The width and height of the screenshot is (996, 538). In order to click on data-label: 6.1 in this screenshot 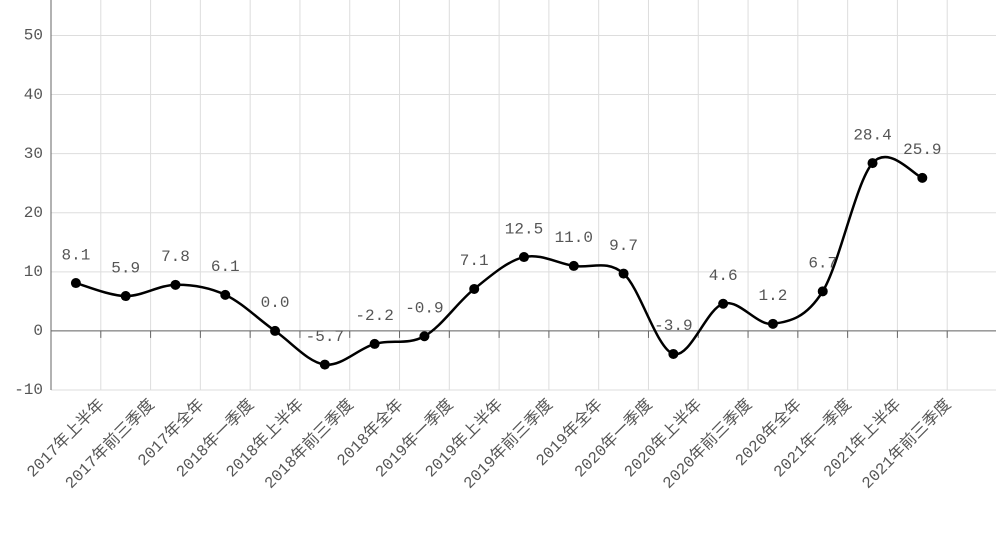, I will do `click(225, 267)`.